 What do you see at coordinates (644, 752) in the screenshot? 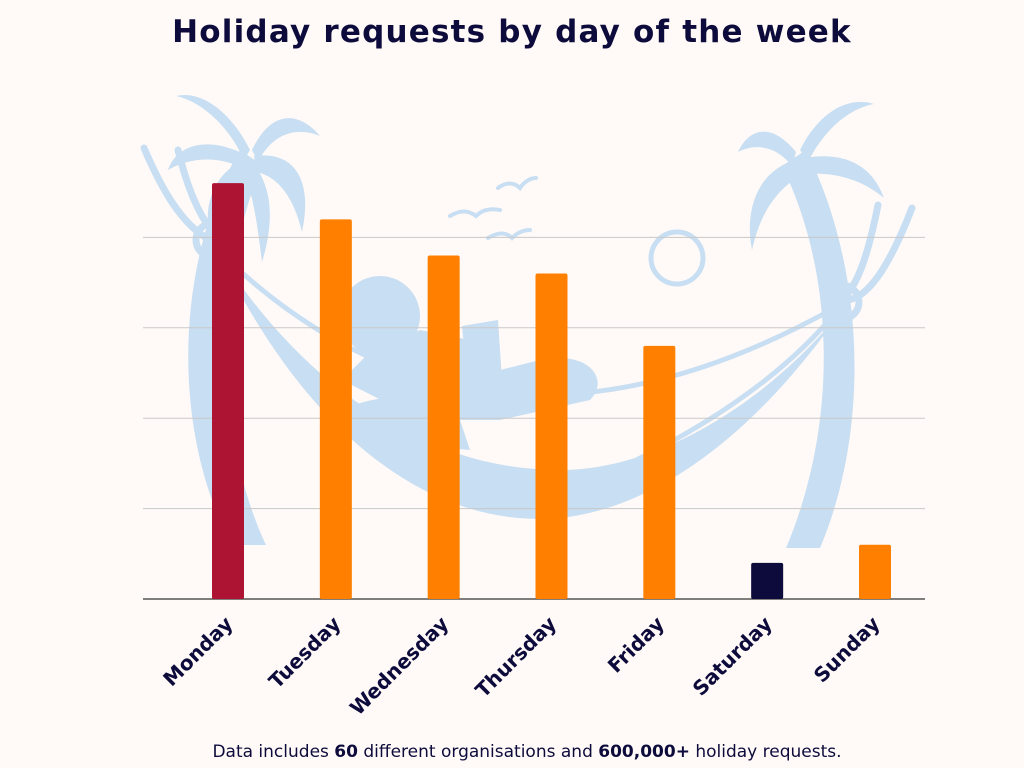
I see `footnote-requests: 600,000+` at bounding box center [644, 752].